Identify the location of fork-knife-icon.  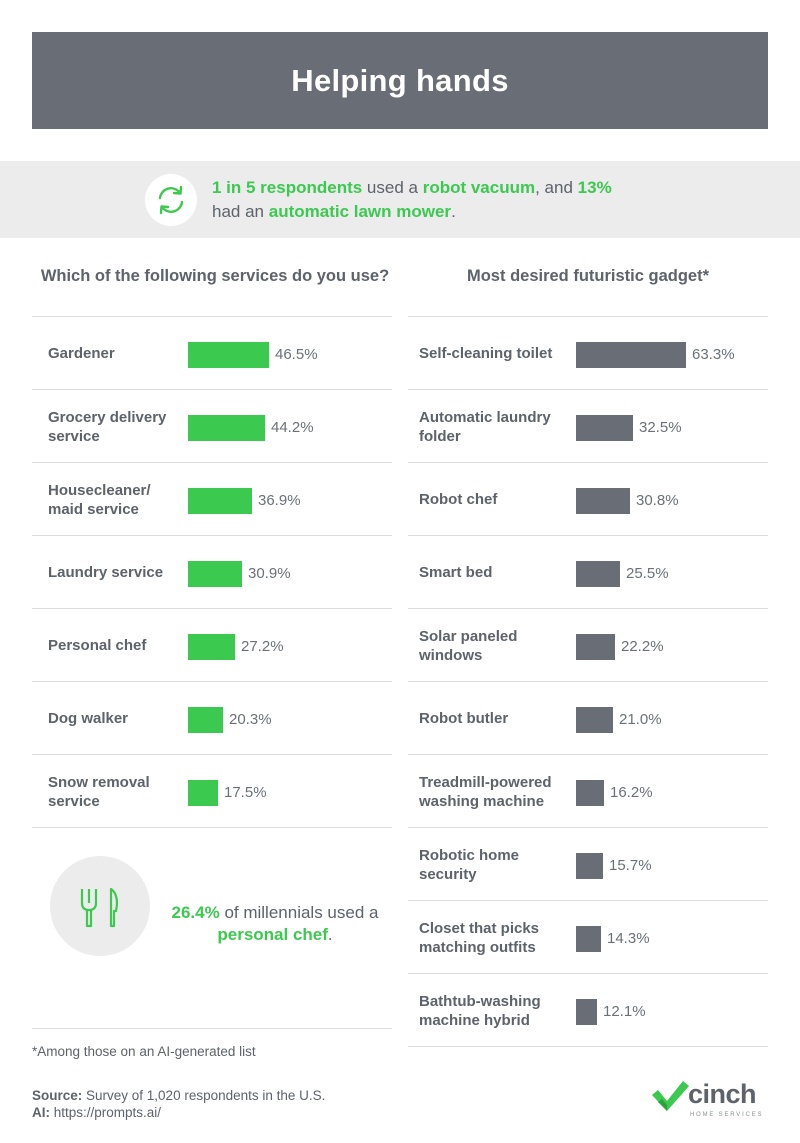
(100, 906).